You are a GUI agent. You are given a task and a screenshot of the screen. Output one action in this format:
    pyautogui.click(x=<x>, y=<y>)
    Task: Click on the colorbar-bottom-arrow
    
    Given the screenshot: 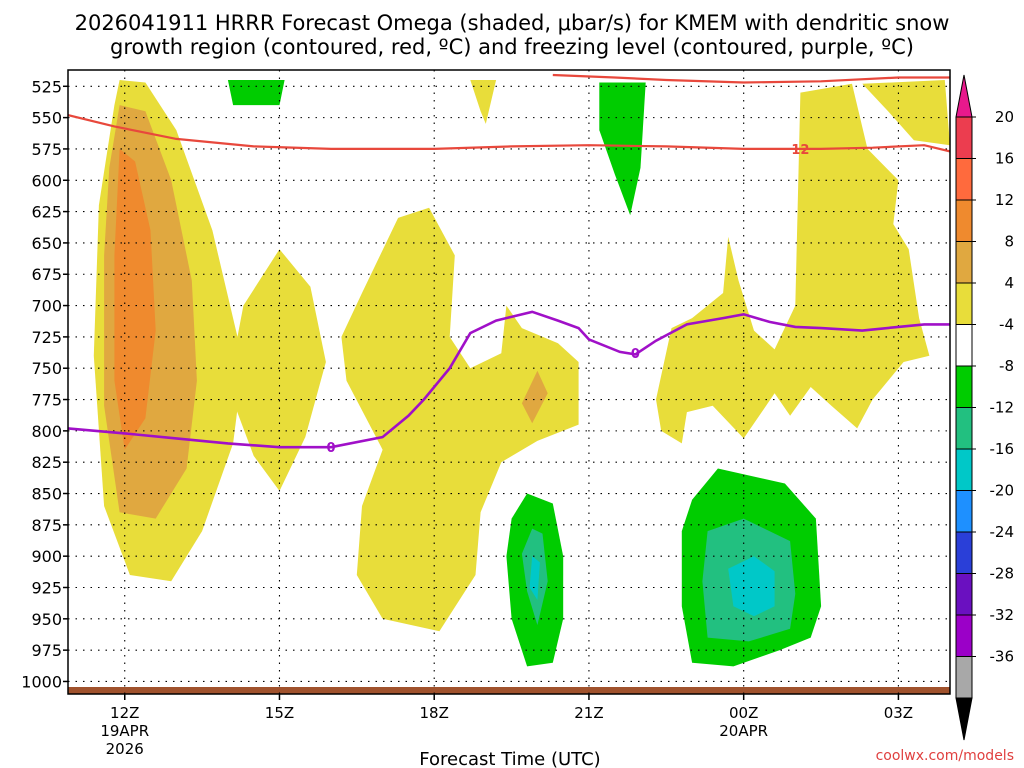 What is the action you would take?
    pyautogui.click(x=964, y=719)
    